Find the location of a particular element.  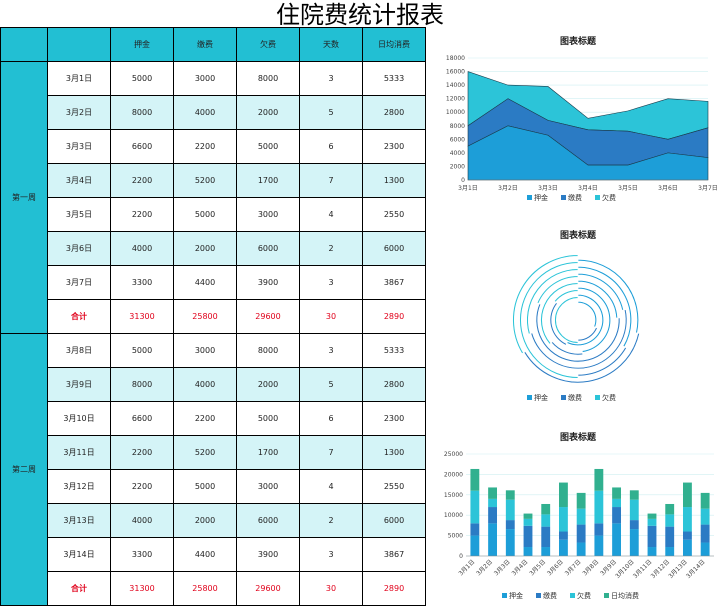

date-cell: 3月4日 is located at coordinates (79, 180).